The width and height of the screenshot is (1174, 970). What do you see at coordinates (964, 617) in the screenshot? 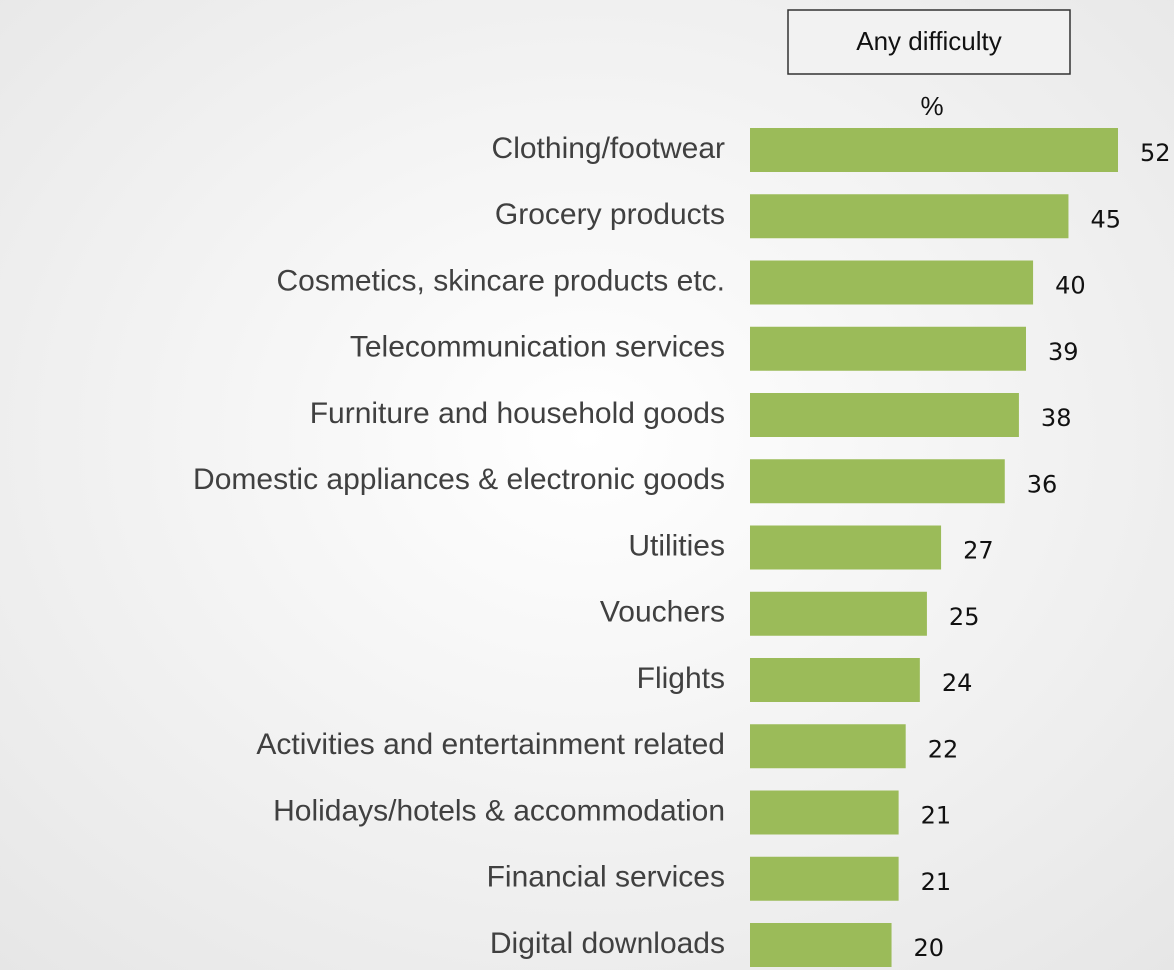
I see `value-label: 25` at bounding box center [964, 617].